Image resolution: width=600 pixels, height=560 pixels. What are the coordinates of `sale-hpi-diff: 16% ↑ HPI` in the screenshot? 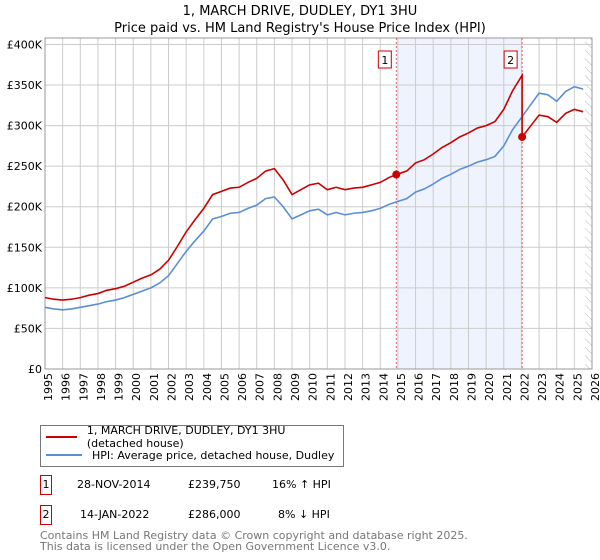 It's located at (301, 484).